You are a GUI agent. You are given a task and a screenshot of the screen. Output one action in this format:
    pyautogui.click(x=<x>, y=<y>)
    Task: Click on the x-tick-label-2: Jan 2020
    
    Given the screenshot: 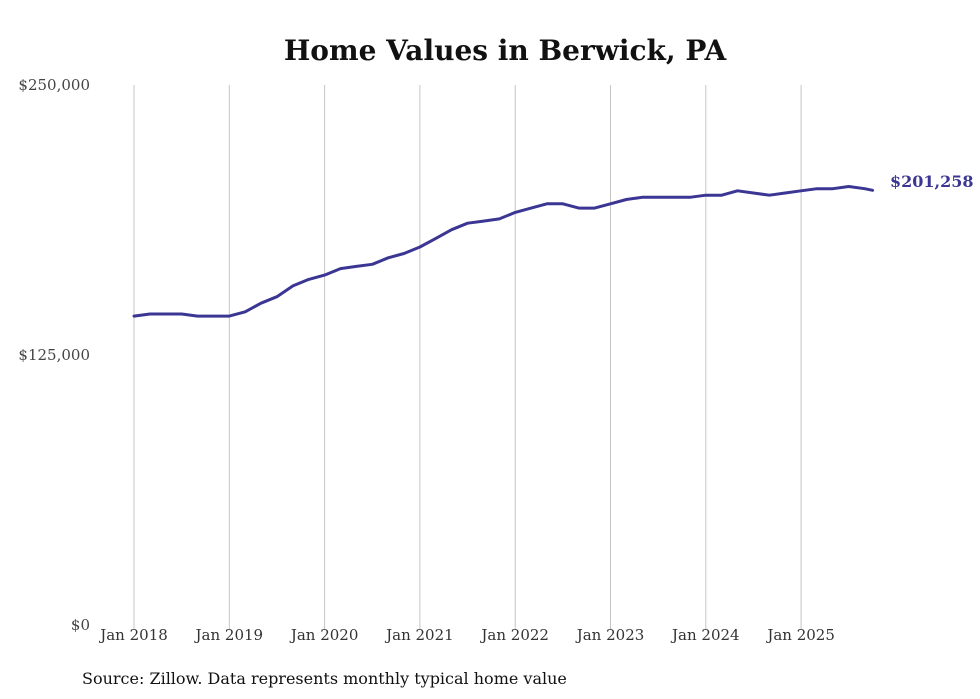 What is the action you would take?
    pyautogui.click(x=324, y=635)
    